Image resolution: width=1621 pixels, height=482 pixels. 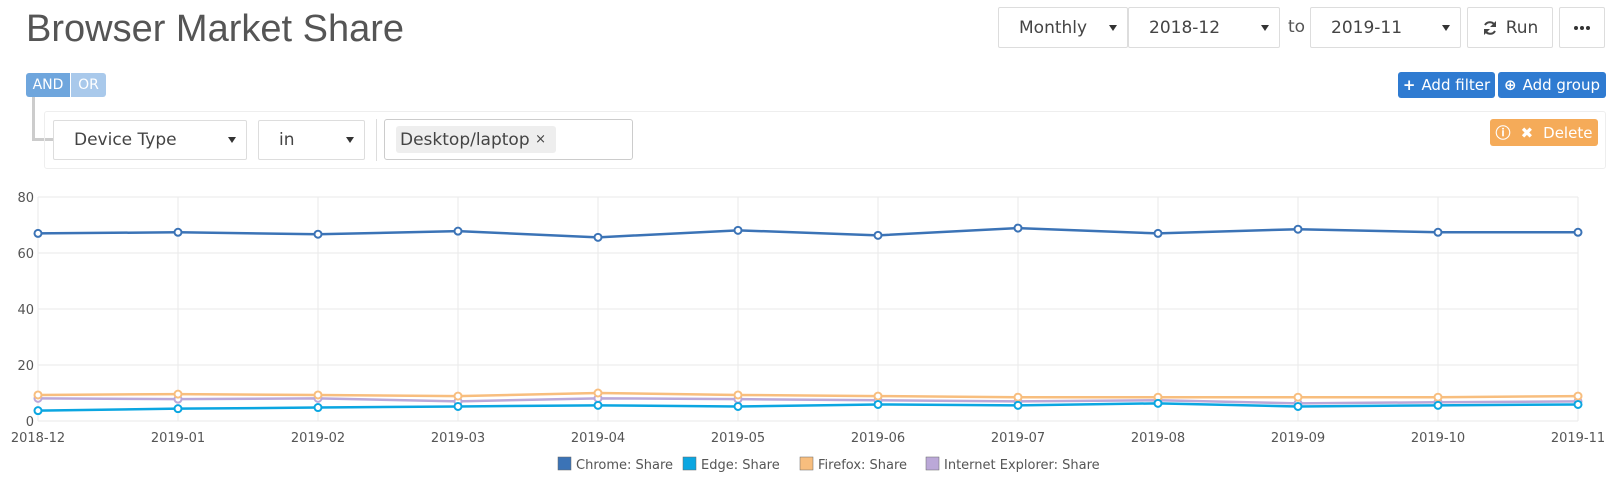 What do you see at coordinates (1297, 27) in the screenshot?
I see `to-label: to` at bounding box center [1297, 27].